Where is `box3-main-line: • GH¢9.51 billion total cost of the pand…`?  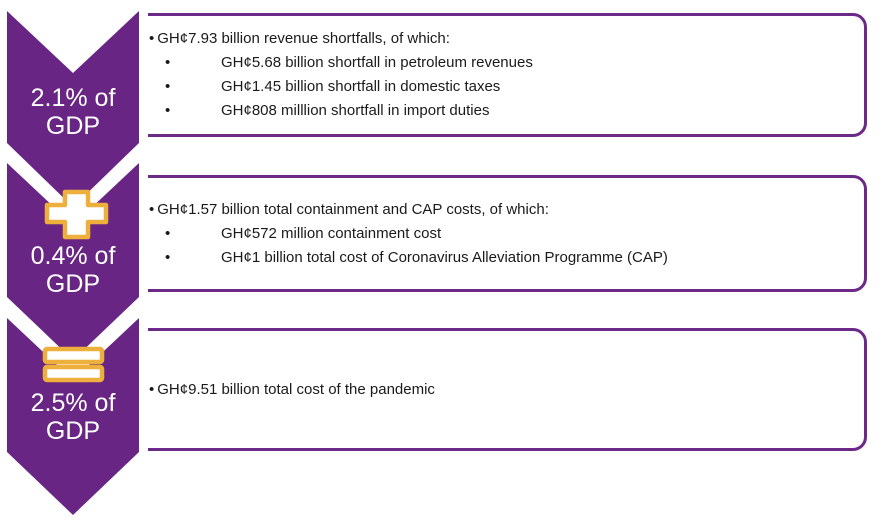
box3-main-line: • GH¢9.51 billion total cost of the pand… is located at coordinates (501, 390).